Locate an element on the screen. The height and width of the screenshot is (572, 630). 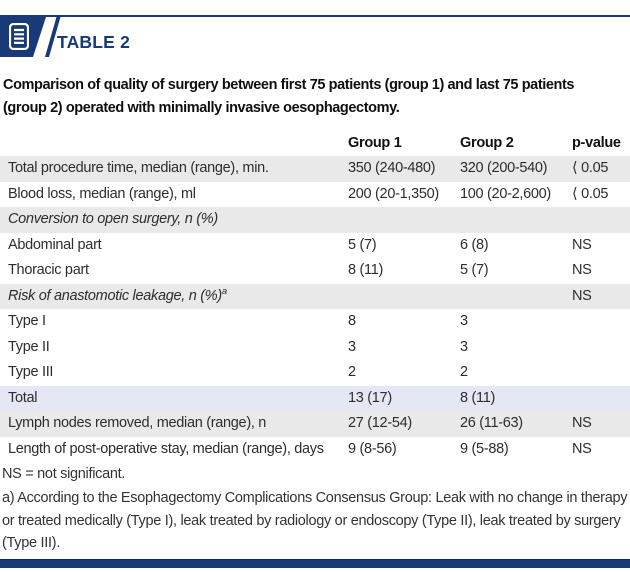
cell-group1: 13 (17) is located at coordinates (370, 397).